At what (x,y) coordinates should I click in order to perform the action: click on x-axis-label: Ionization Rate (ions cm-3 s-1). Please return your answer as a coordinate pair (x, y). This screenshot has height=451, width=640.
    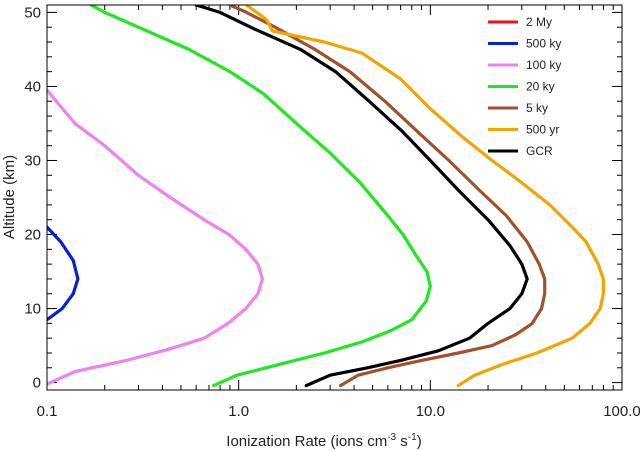
    Looking at the image, I should click on (323, 441).